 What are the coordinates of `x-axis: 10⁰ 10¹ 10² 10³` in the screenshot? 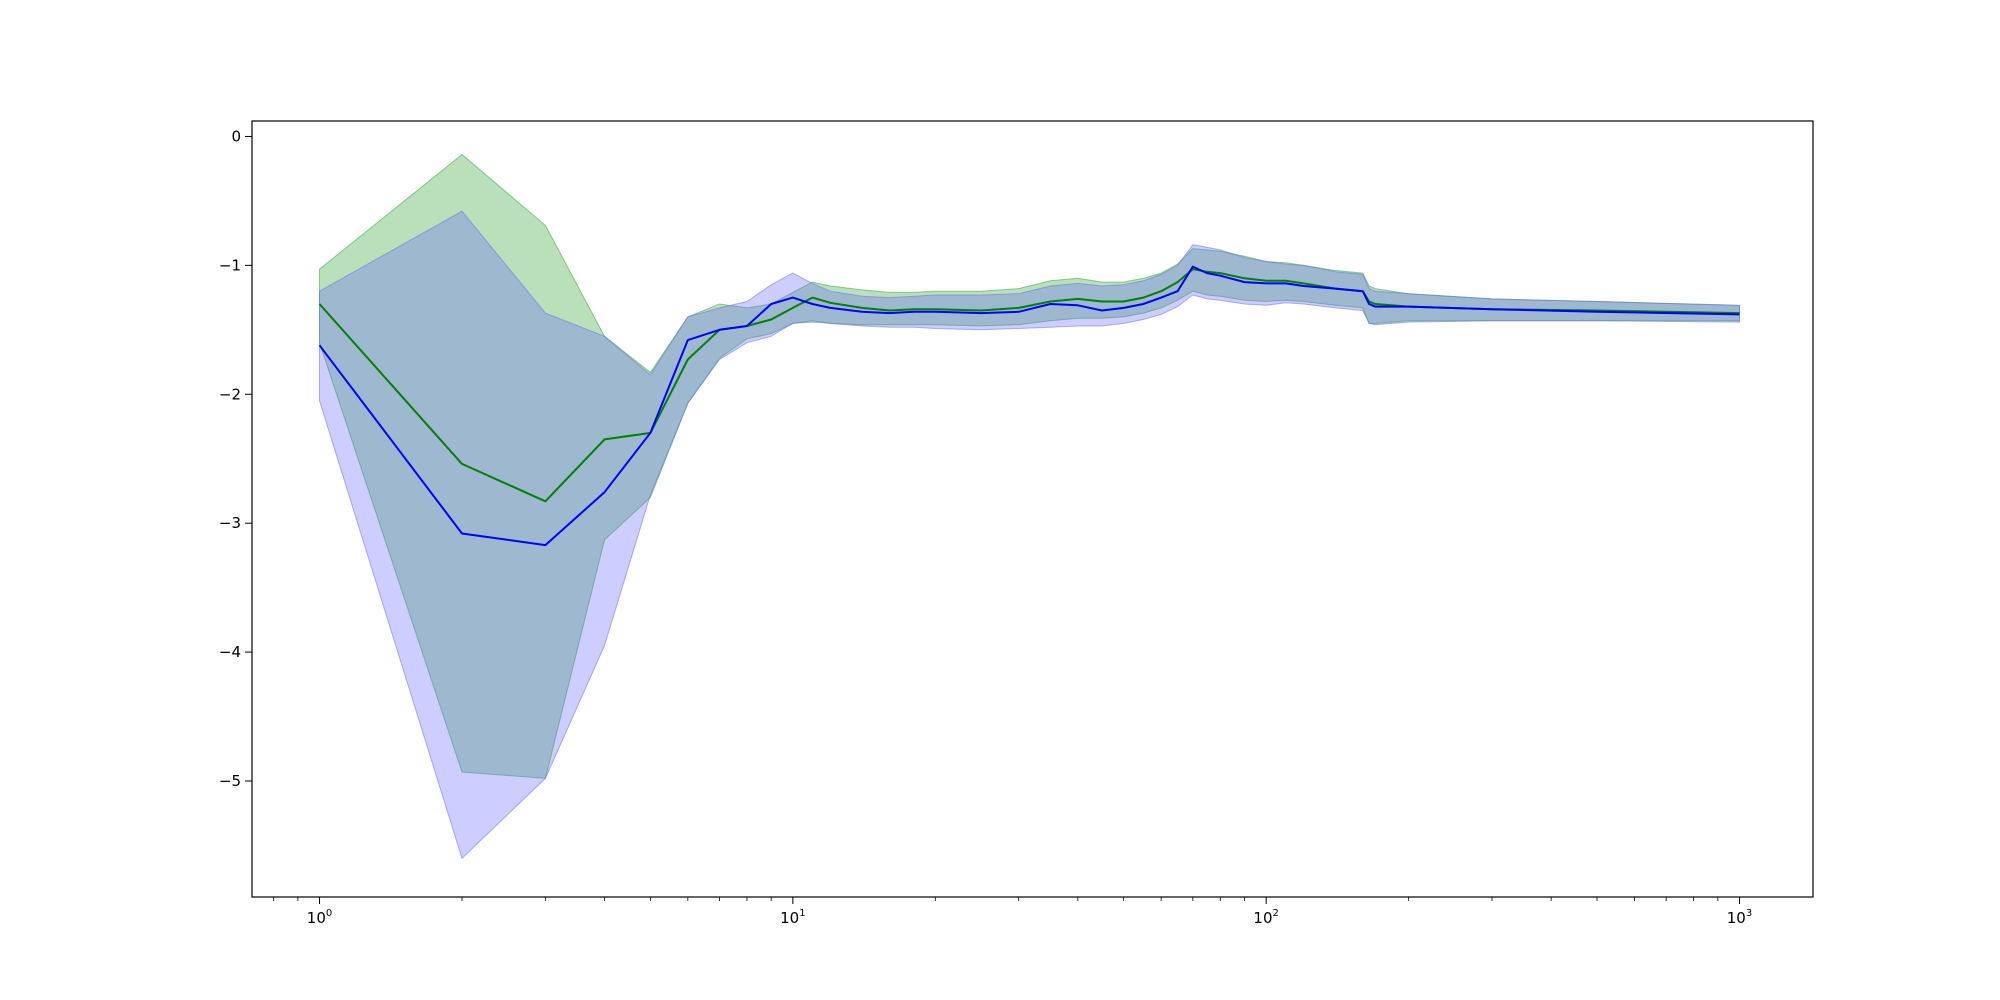 It's located at (1012, 912).